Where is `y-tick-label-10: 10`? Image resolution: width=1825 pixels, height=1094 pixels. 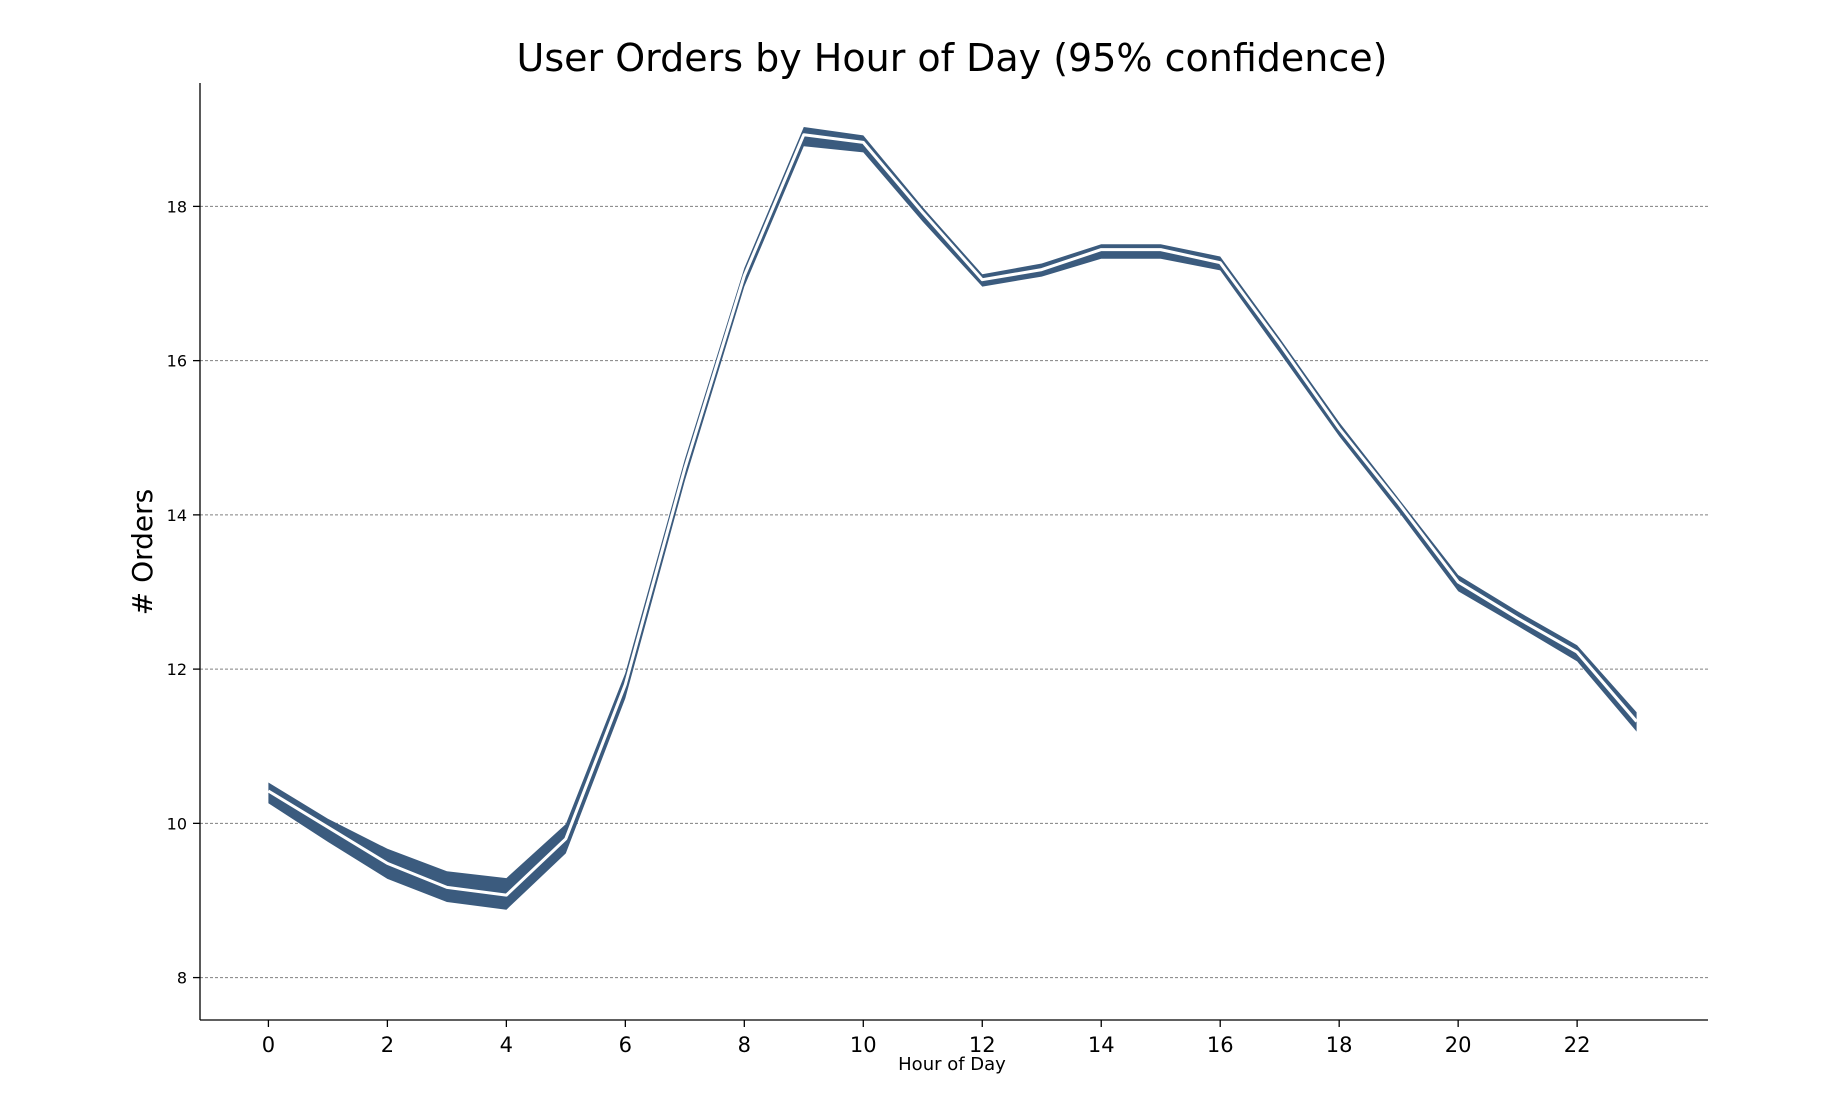
y-tick-label-10: 10 is located at coordinates (177, 823).